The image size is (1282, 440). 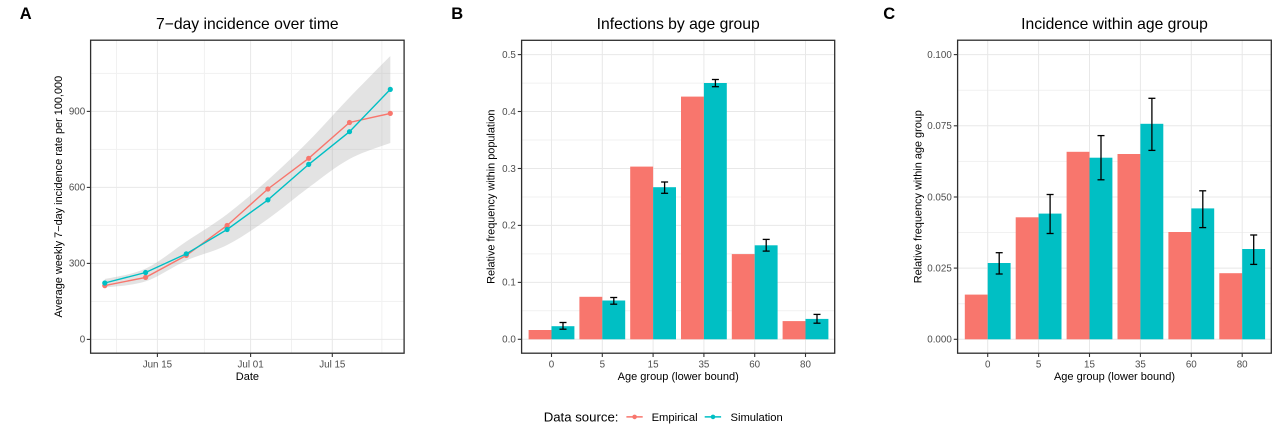 What do you see at coordinates (509, 169) in the screenshot?
I see `svg-text: 0.3` at bounding box center [509, 169].